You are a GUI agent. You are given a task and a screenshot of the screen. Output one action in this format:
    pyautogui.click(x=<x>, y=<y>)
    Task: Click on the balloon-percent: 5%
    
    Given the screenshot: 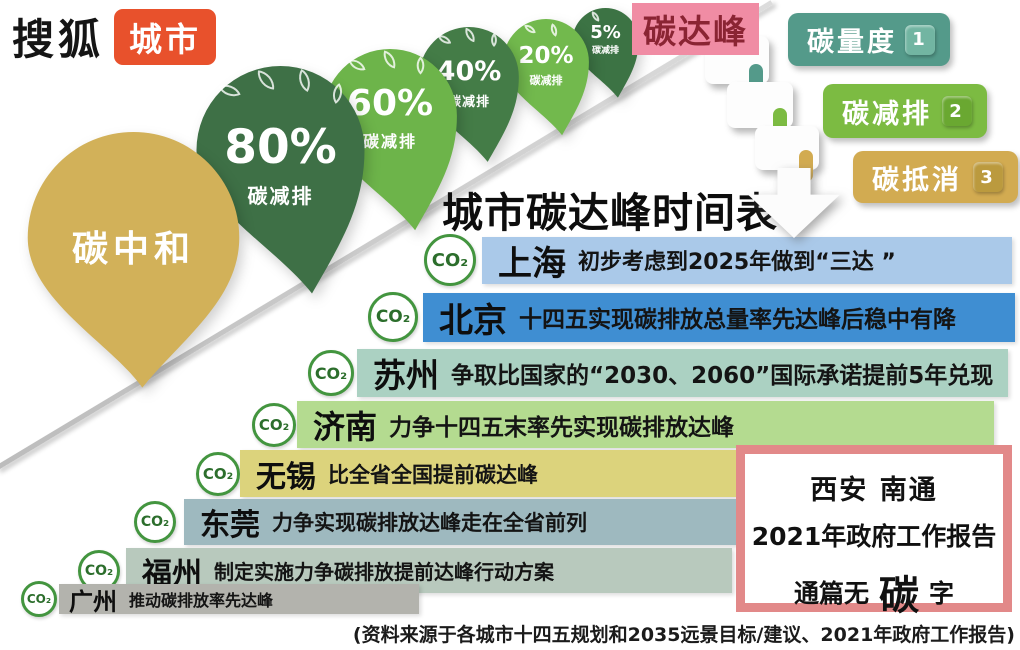 What is the action you would take?
    pyautogui.click(x=605, y=32)
    